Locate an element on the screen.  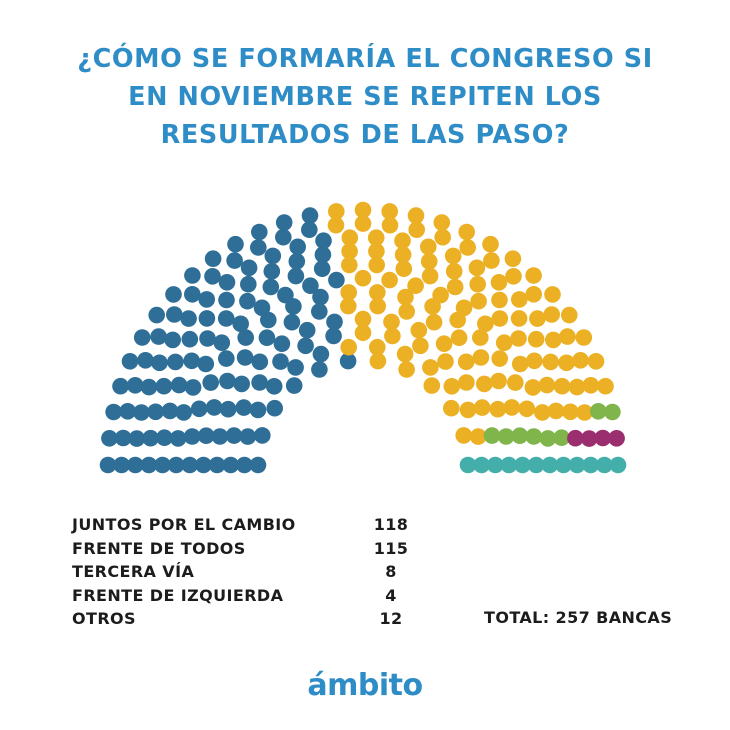
brand-logo: ámbito is located at coordinates (365, 685).